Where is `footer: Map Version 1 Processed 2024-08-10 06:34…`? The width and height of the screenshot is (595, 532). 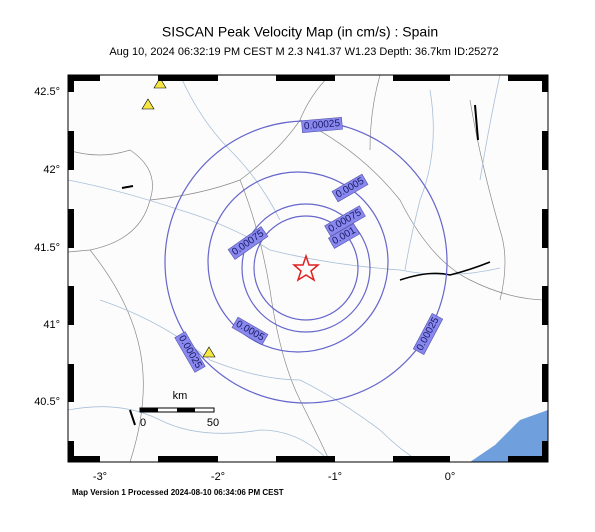
footer: Map Version 1 Processed 2024-08-10 06:34… is located at coordinates (178, 492).